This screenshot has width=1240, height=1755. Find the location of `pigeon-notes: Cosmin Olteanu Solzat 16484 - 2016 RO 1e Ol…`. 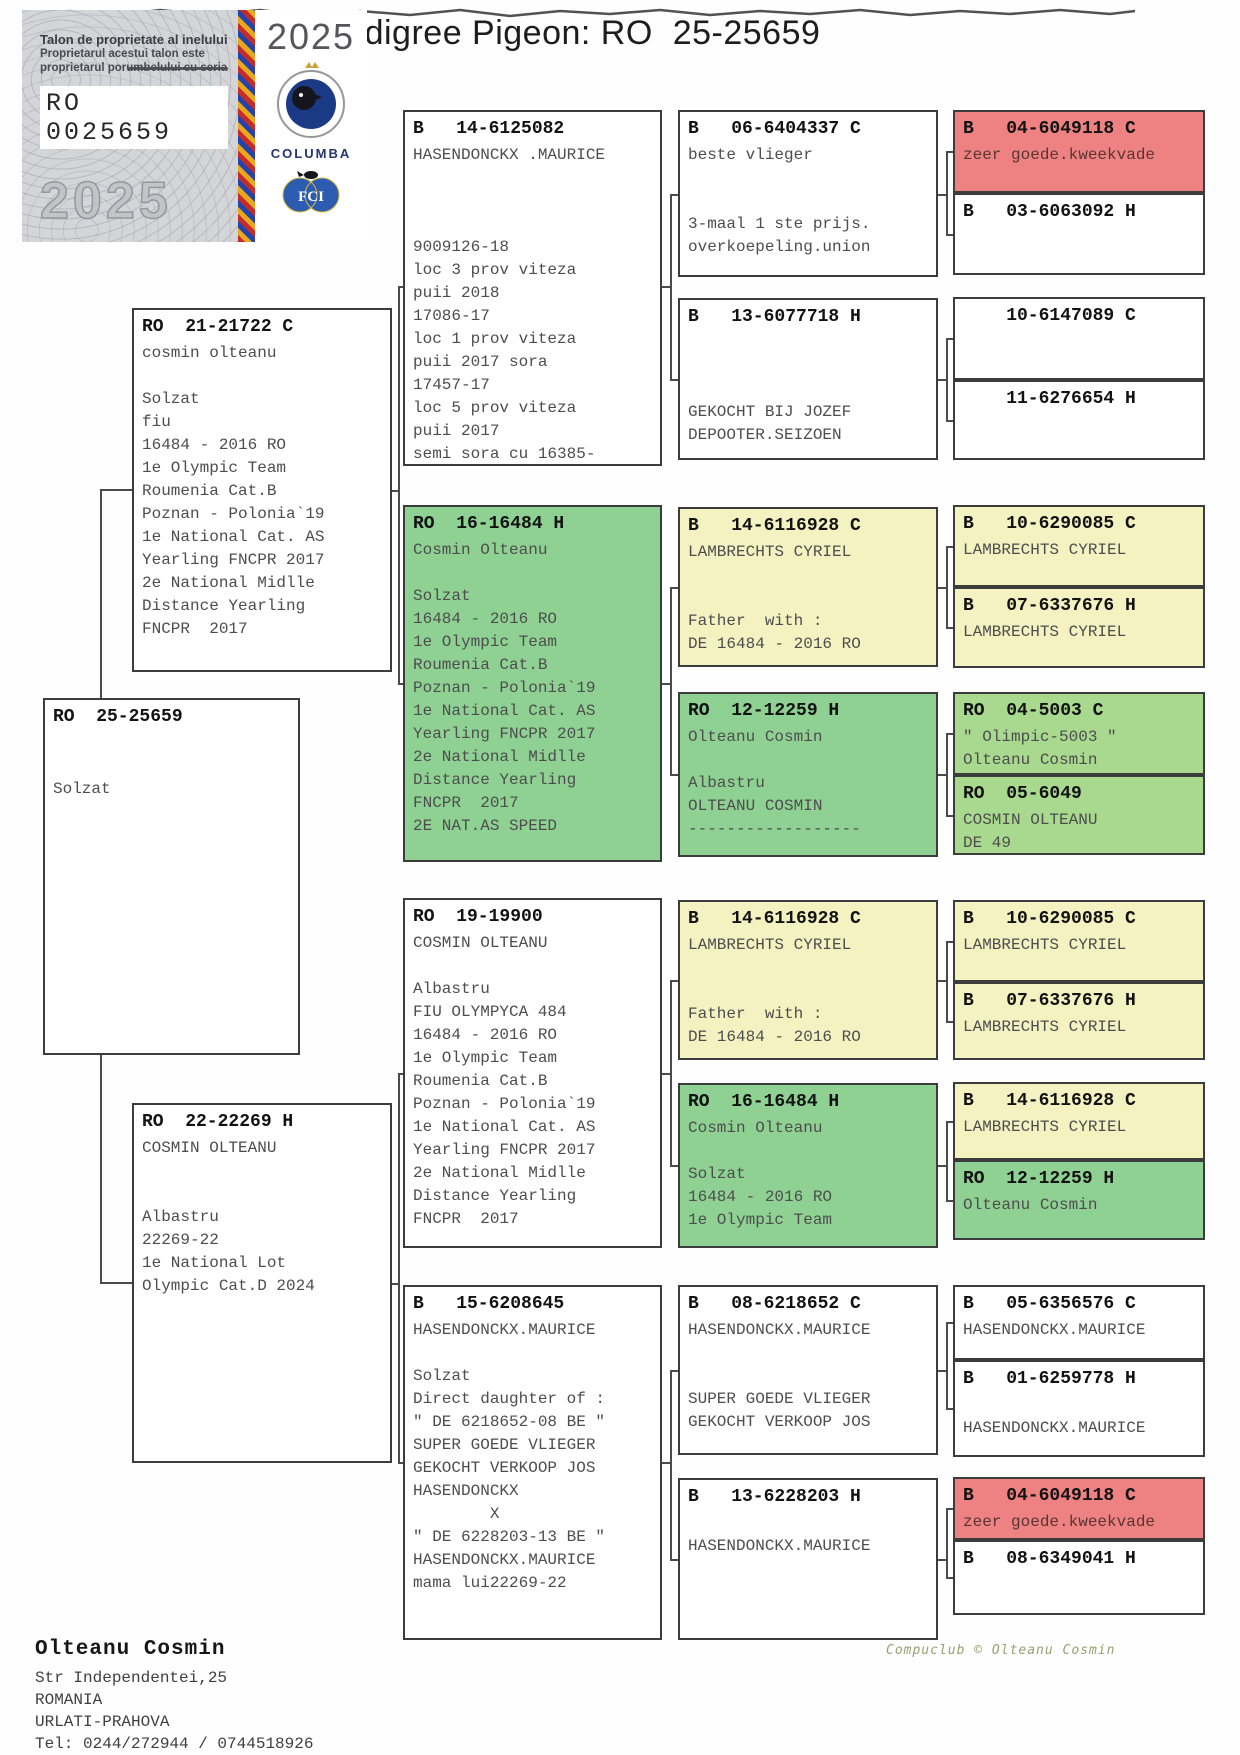

pigeon-notes: Cosmin Olteanu Solzat 16484 - 2016 RO 1e Ol… is located at coordinates (532, 688).